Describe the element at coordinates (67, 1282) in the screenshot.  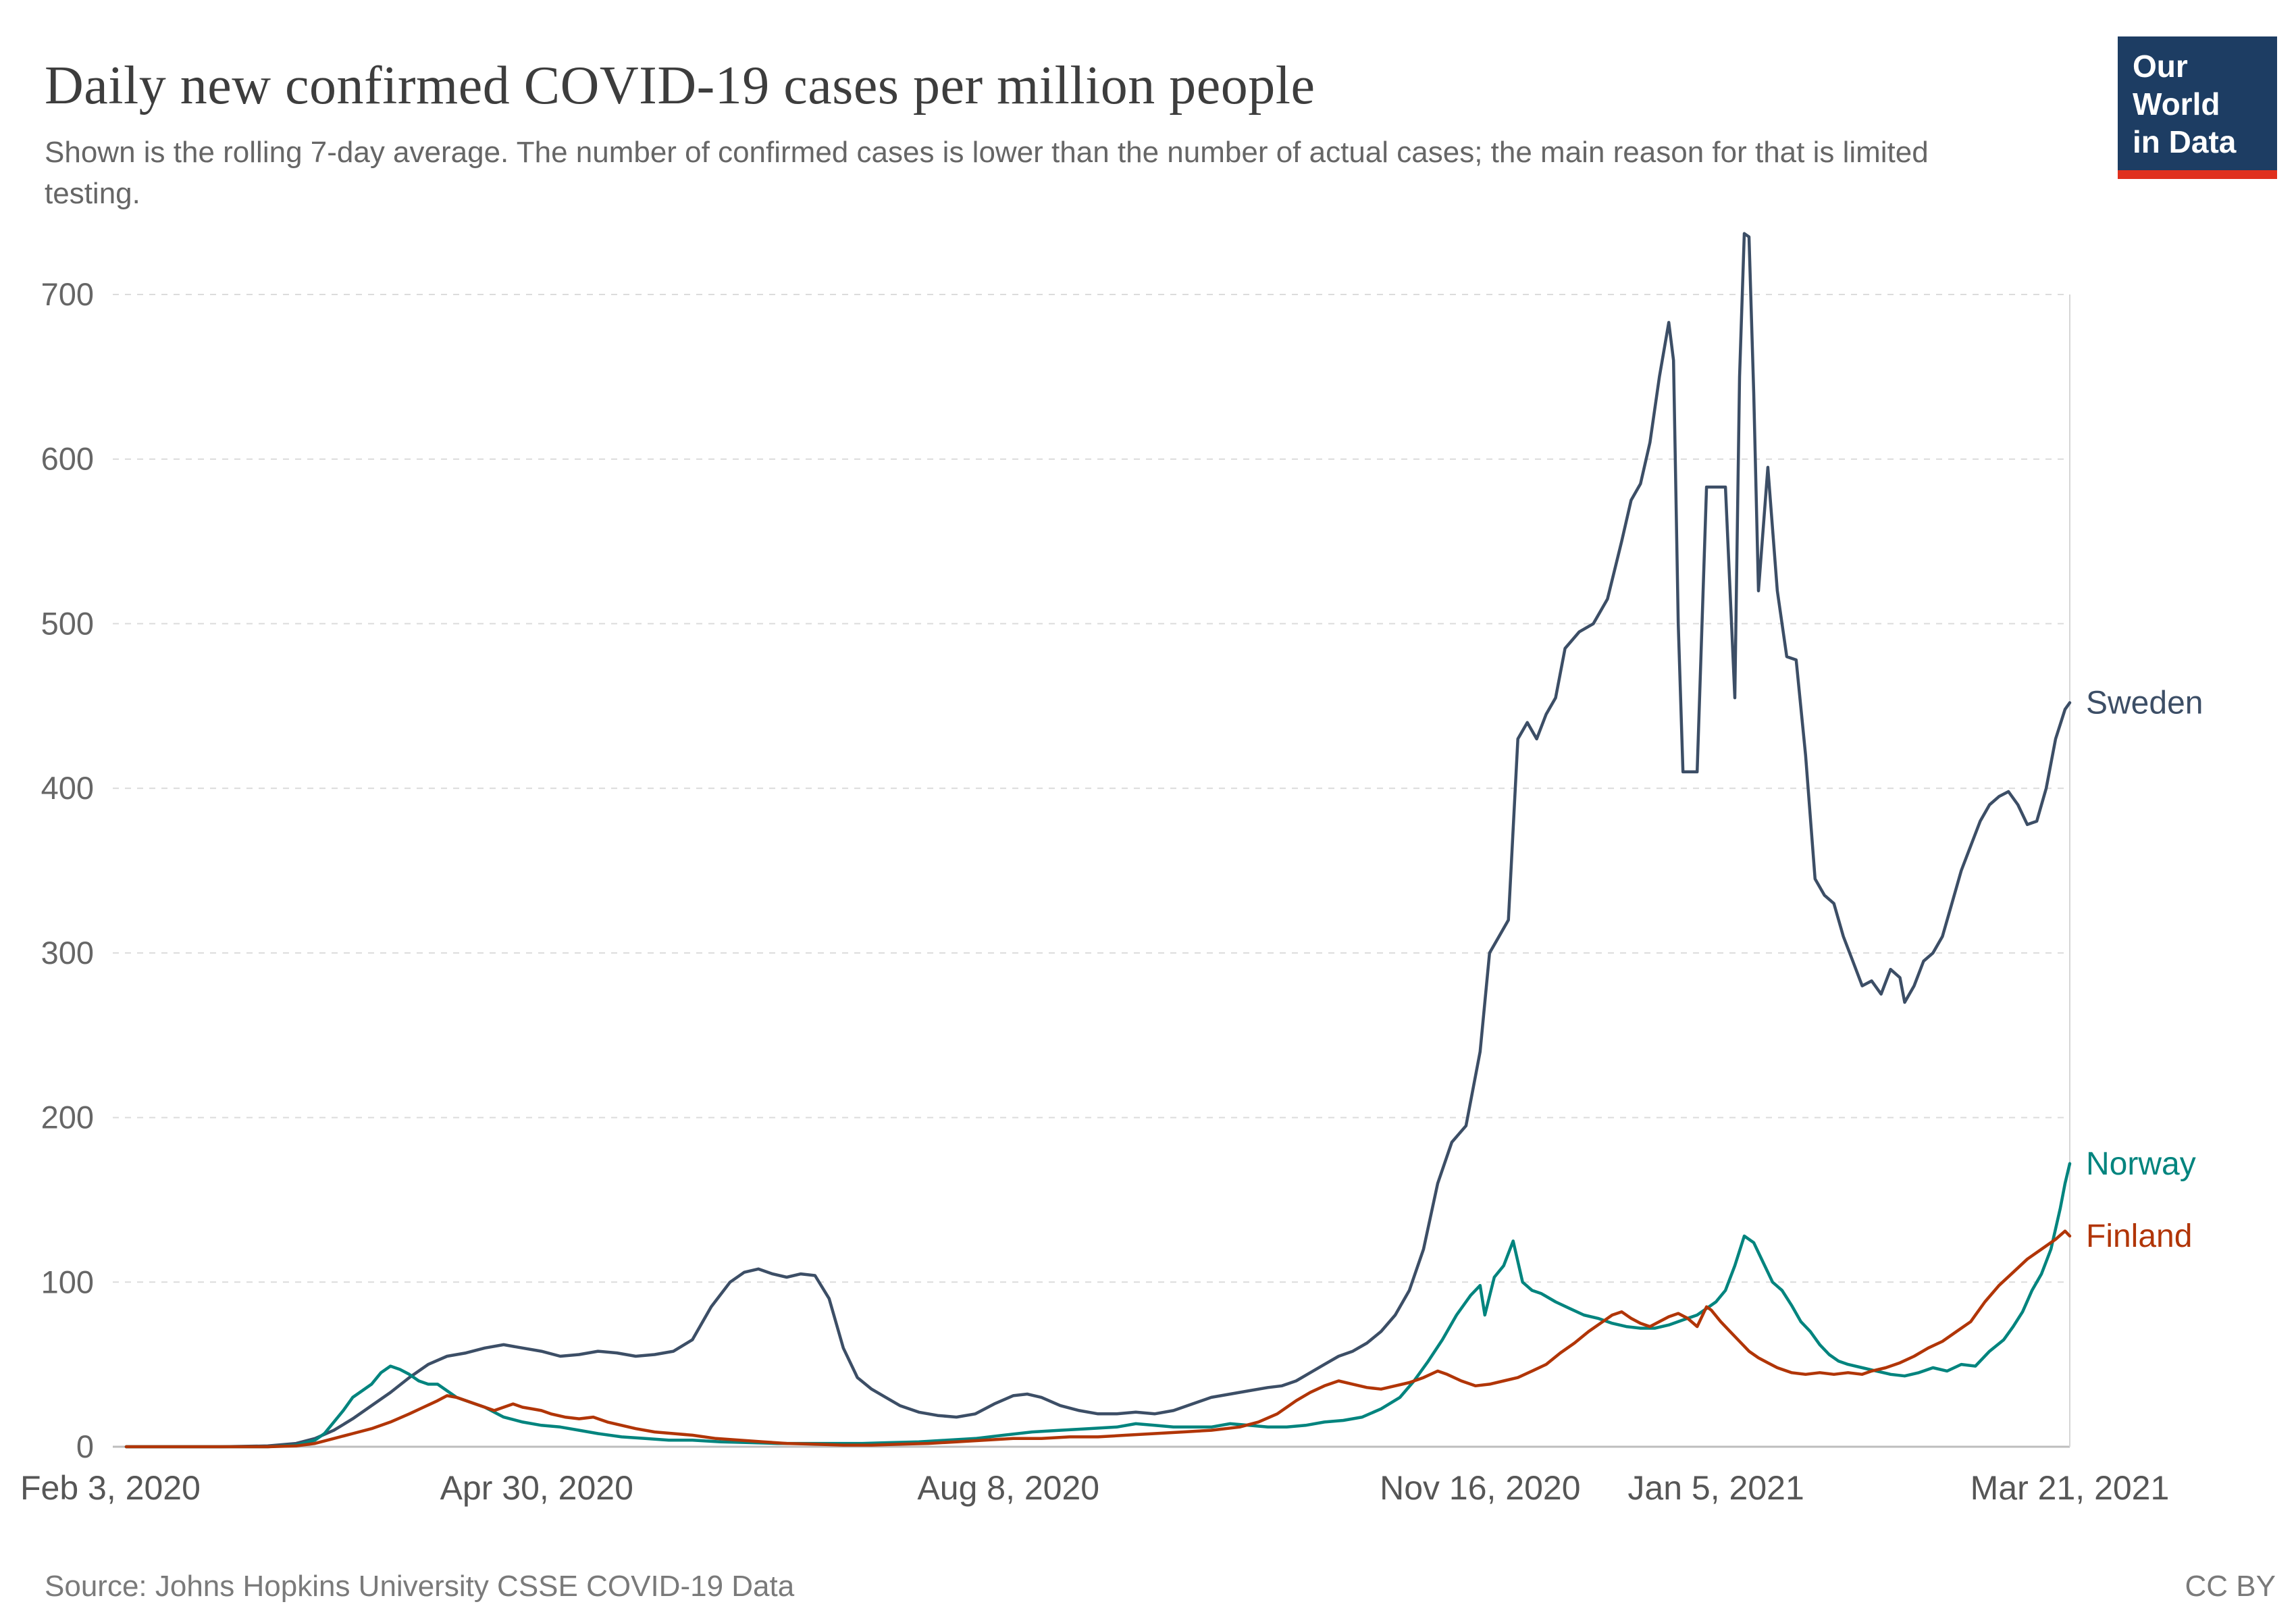
I see `y-tick-label-100: 100` at that location.